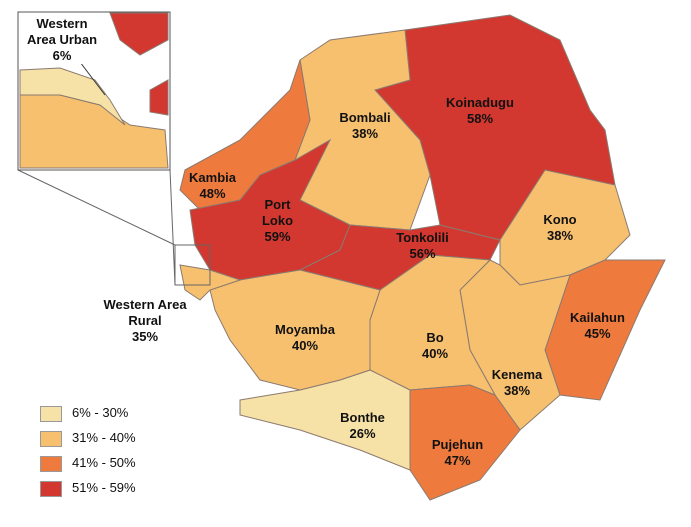 The width and height of the screenshot is (691, 527). I want to click on district-label: Bombali 38%, so click(365, 126).